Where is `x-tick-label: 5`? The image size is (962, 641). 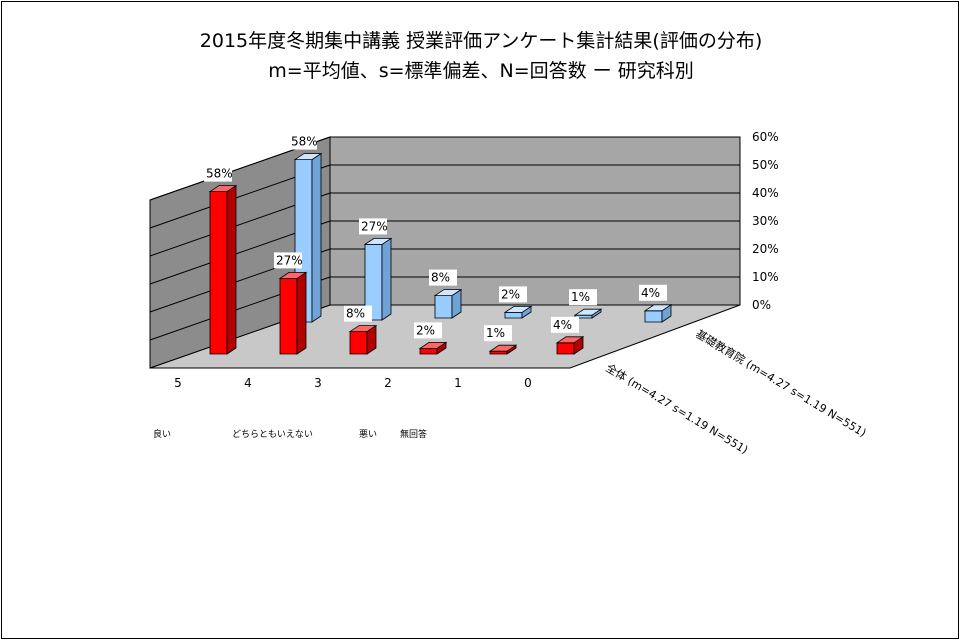
x-tick-label: 5 is located at coordinates (178, 383).